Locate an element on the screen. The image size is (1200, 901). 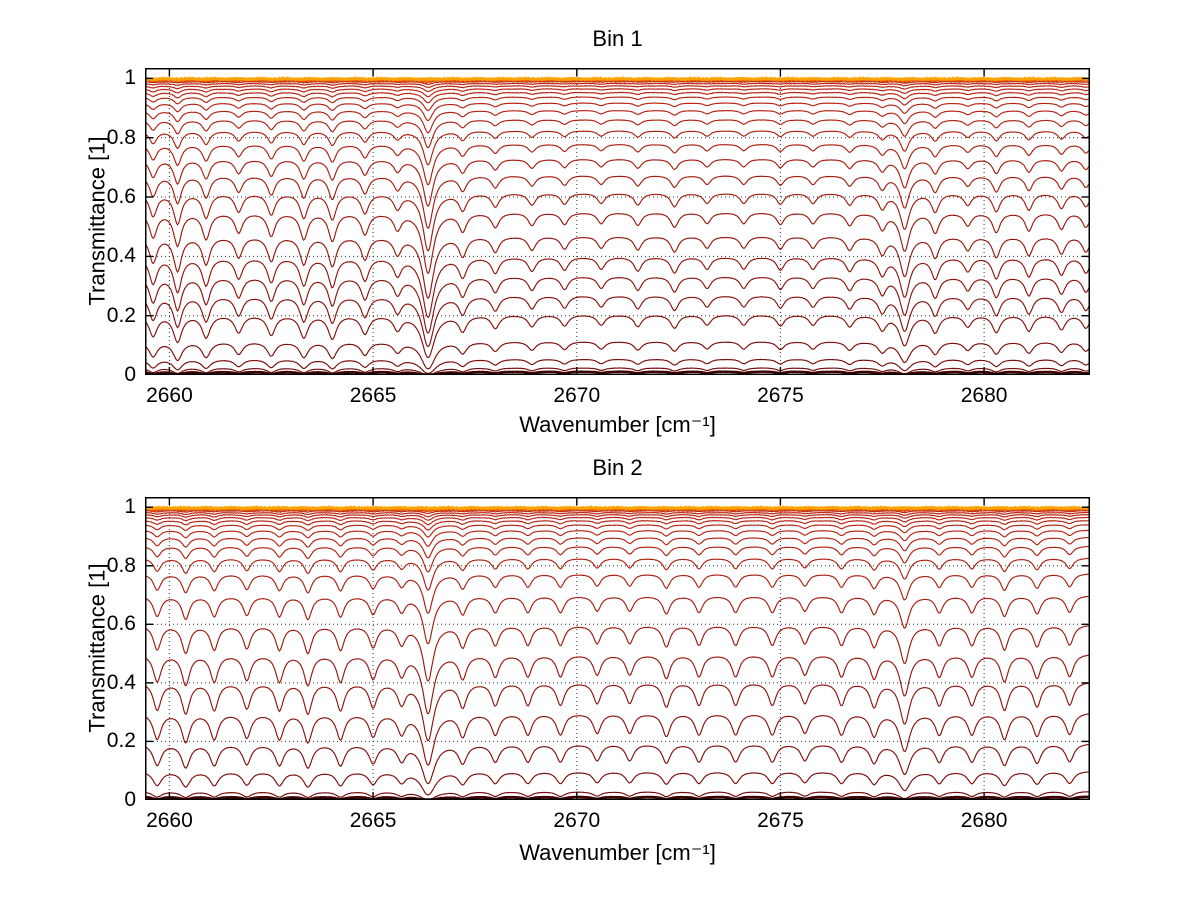
plot-title-bin1: Bin 1 is located at coordinates (617, 38).